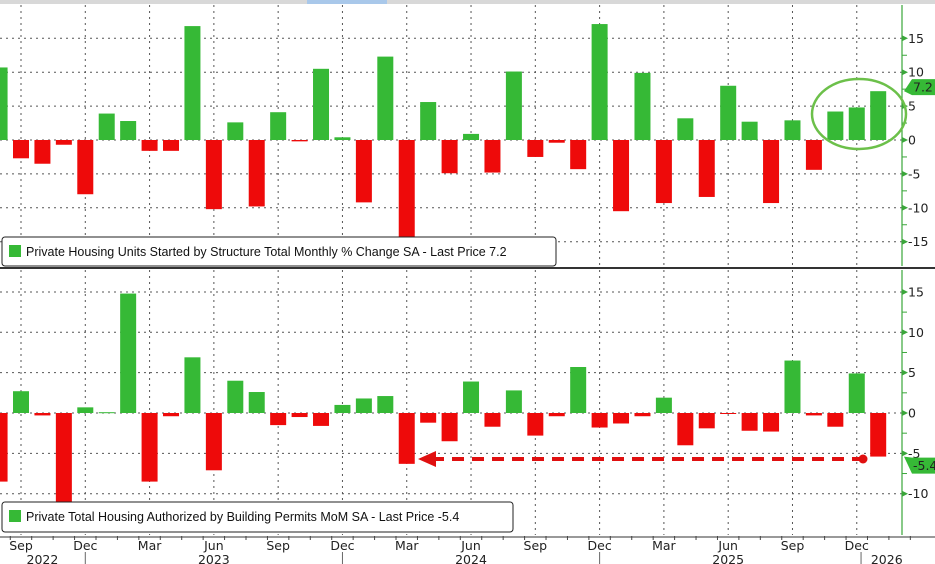 The width and height of the screenshot is (935, 564). What do you see at coordinates (427, 459) in the screenshot?
I see `arrow-head-icon` at bounding box center [427, 459].